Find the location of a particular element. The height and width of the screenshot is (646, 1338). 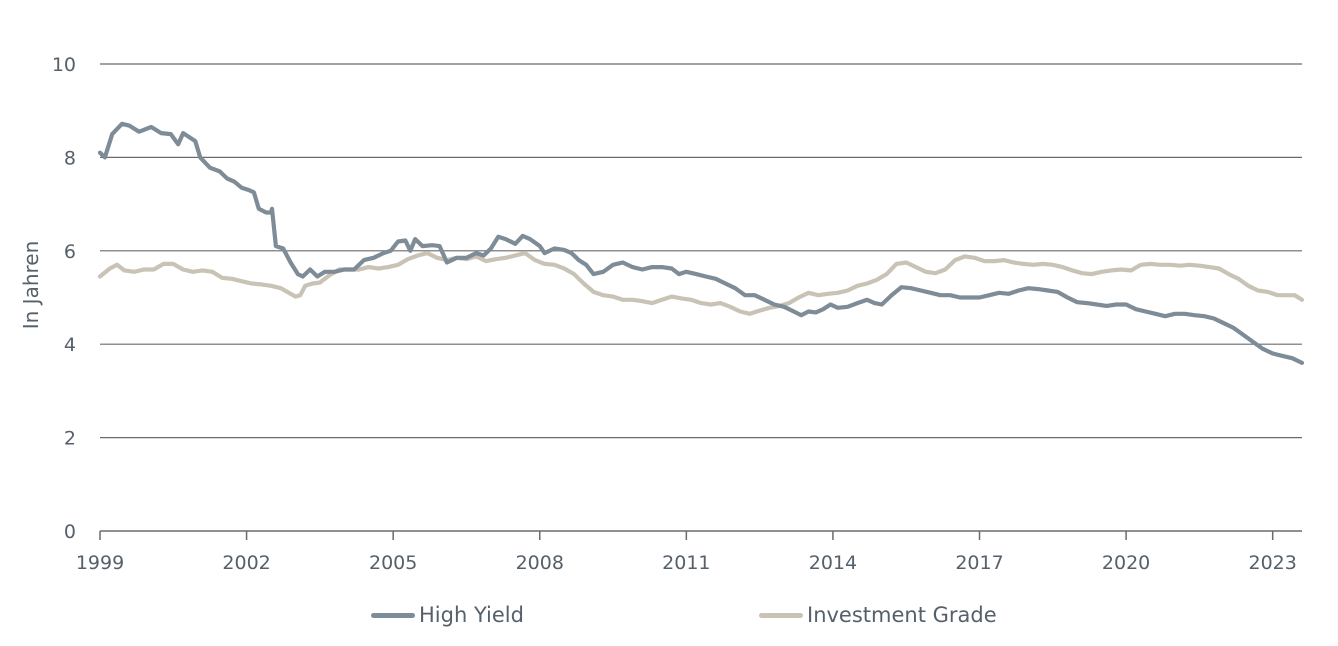

legend: High Yield Investment Grade is located at coordinates (669, 615).